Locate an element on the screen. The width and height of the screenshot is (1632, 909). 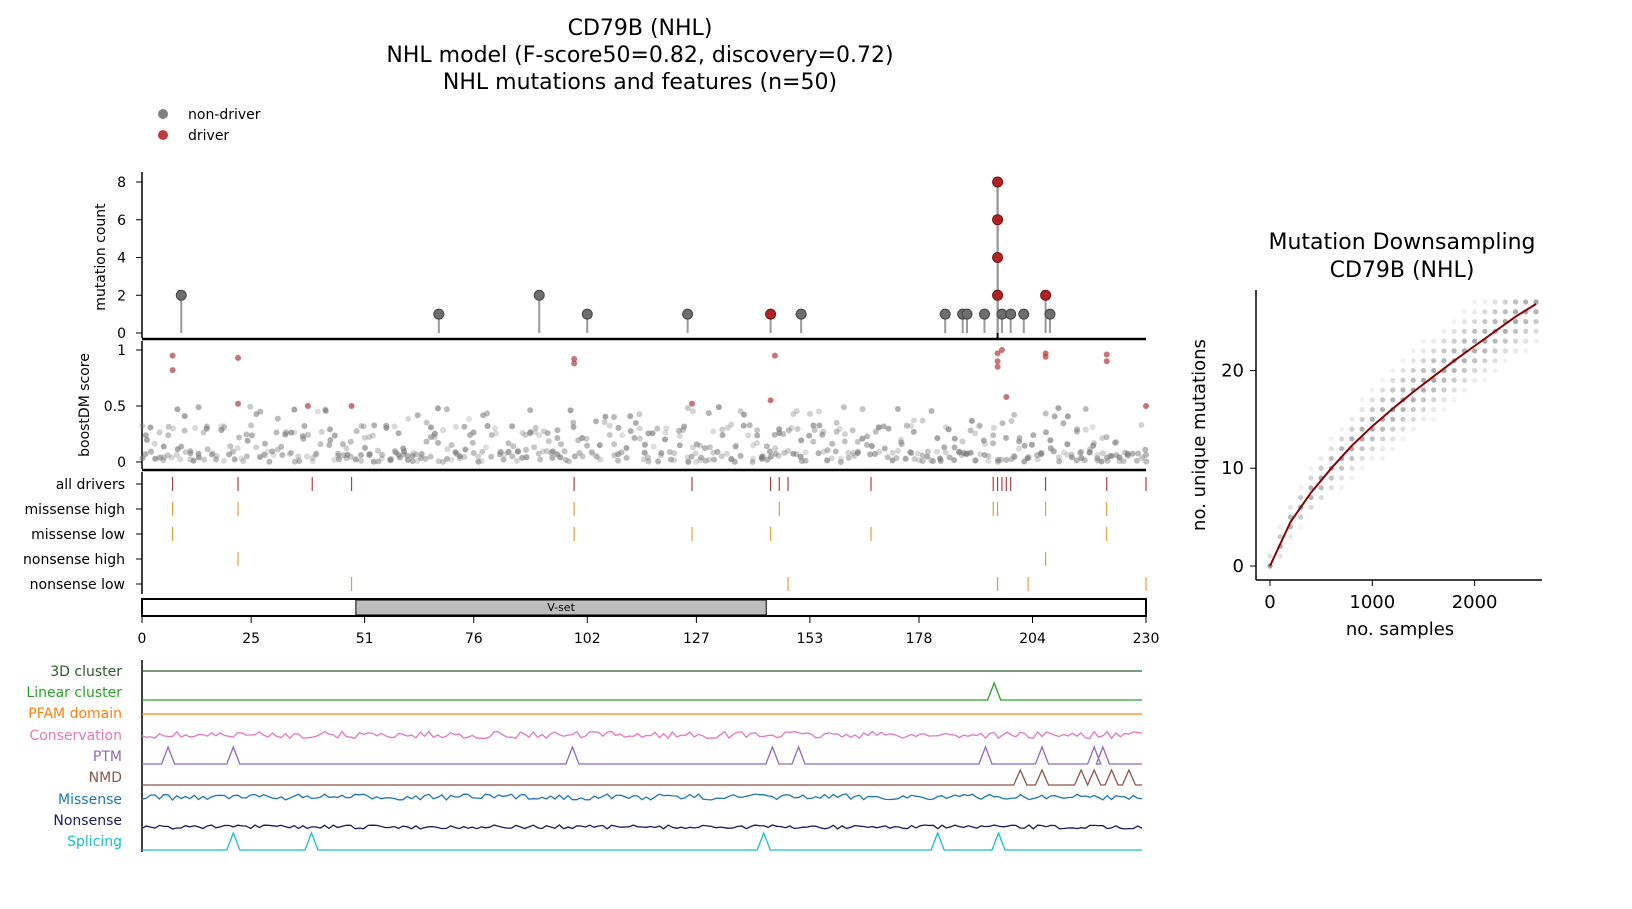
legend-label-driver: driver is located at coordinates (208, 136).